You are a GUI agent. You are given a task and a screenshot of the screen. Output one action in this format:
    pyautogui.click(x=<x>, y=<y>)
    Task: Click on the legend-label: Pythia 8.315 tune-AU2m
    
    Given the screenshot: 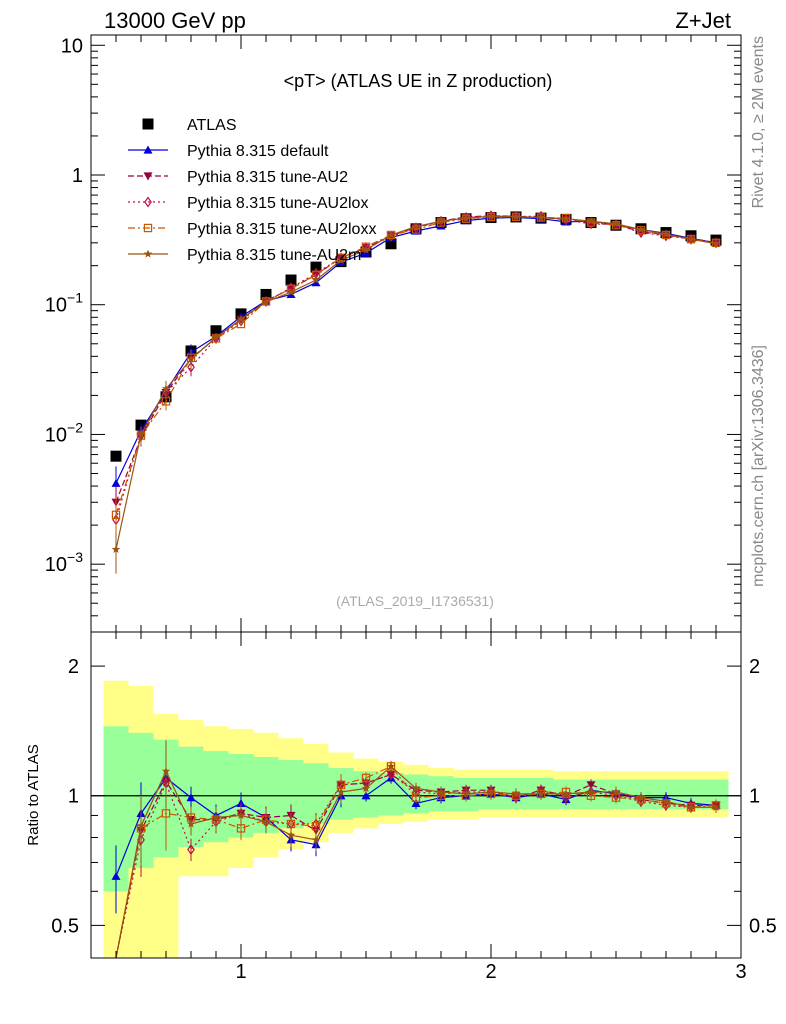 What is the action you would take?
    pyautogui.click(x=274, y=255)
    